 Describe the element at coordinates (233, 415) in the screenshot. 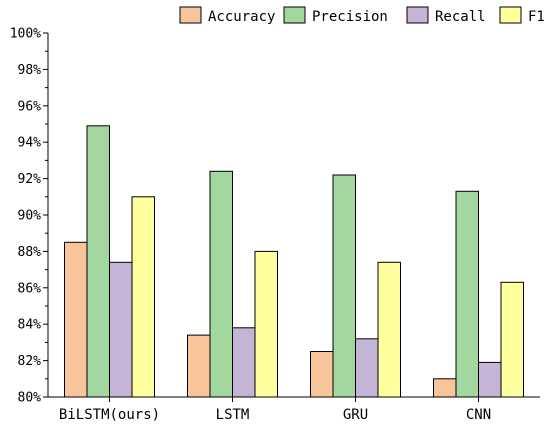

I see `x-tick-label-2: LSTM` at that location.